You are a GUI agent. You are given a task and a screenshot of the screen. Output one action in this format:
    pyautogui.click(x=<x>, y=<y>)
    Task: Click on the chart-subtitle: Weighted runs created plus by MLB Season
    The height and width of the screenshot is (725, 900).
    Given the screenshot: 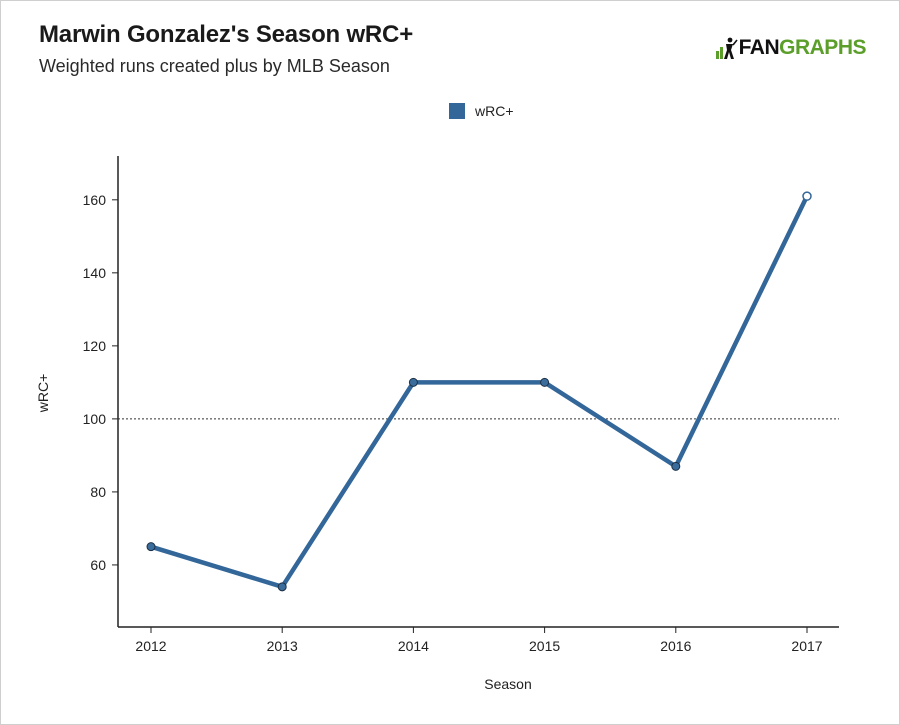 What is the action you would take?
    pyautogui.click(x=214, y=66)
    